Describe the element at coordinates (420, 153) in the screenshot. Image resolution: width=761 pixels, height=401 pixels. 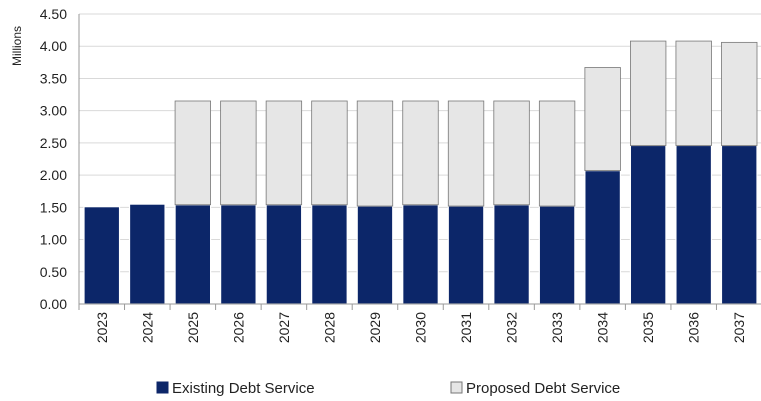
I see `bar-proposed-2030` at that location.